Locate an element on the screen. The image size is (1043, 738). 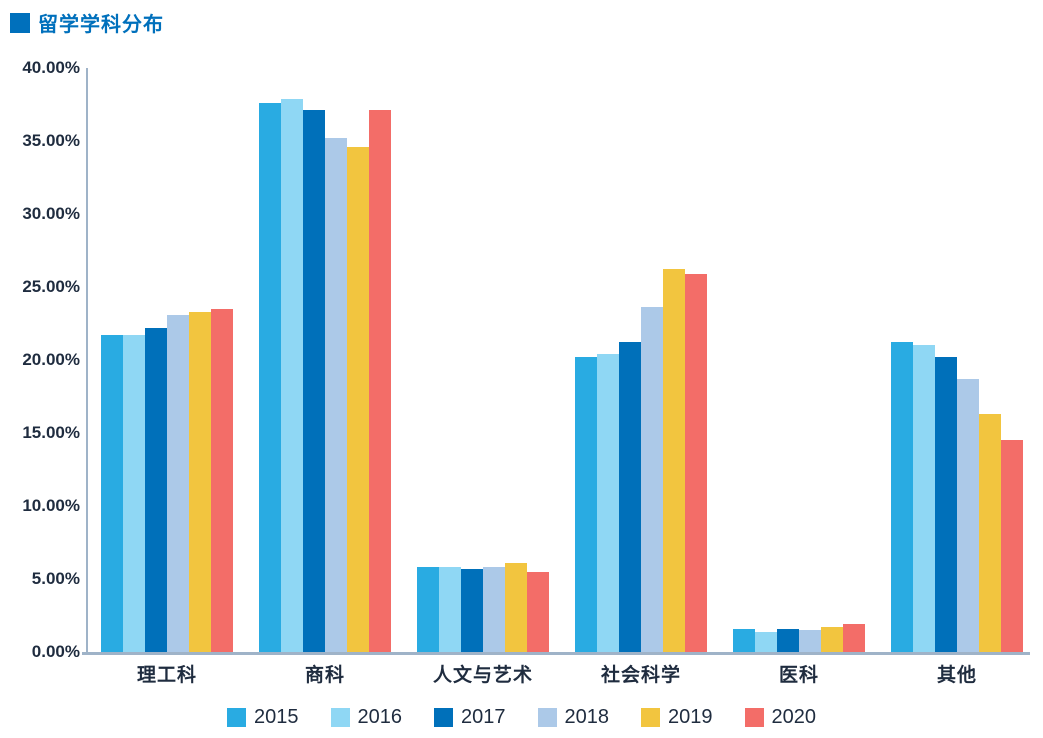
bar-2015-商科 is located at coordinates (270, 377).